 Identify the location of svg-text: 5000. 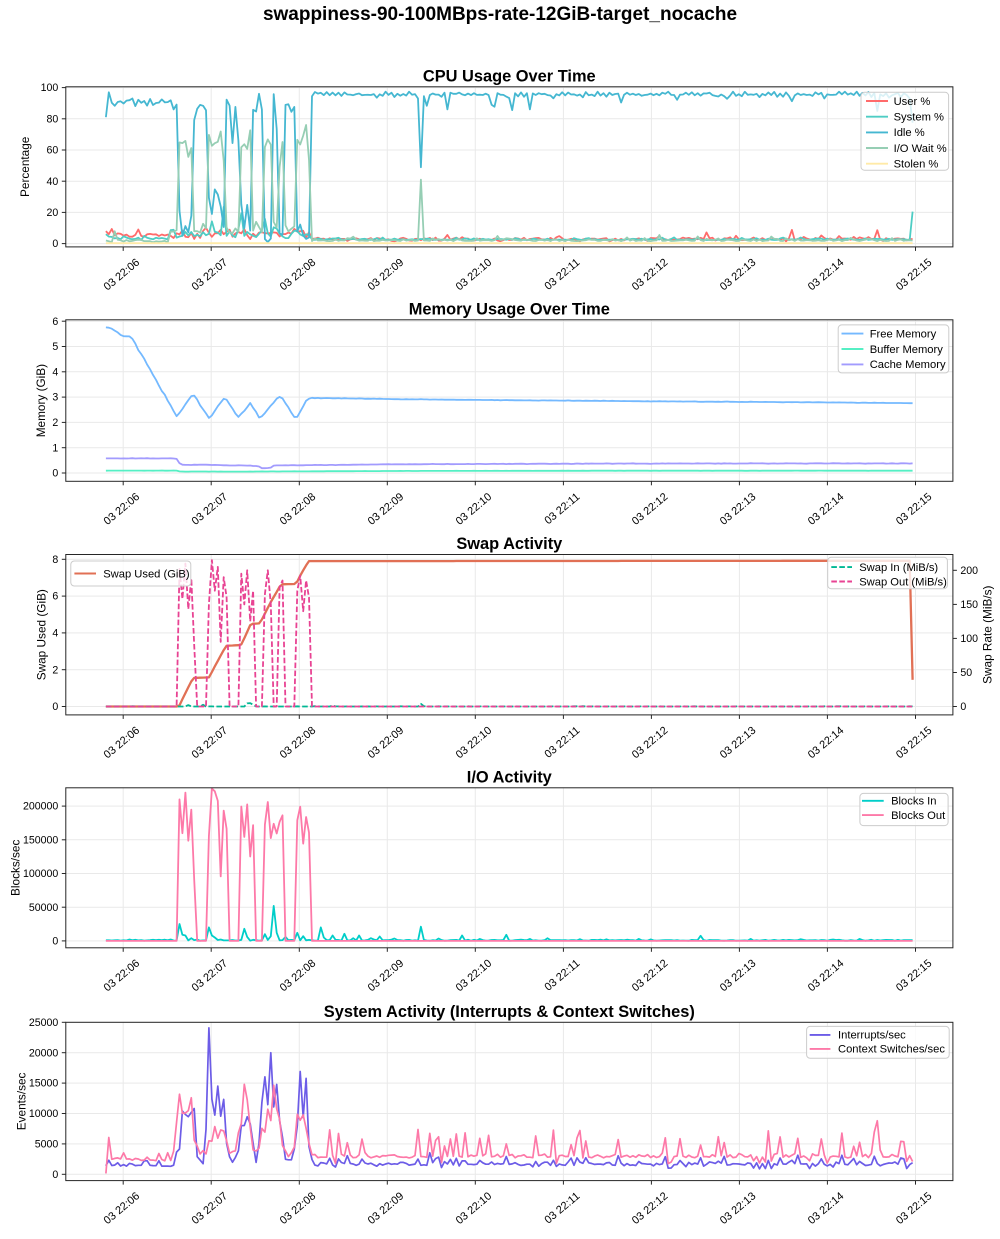
(47, 1145).